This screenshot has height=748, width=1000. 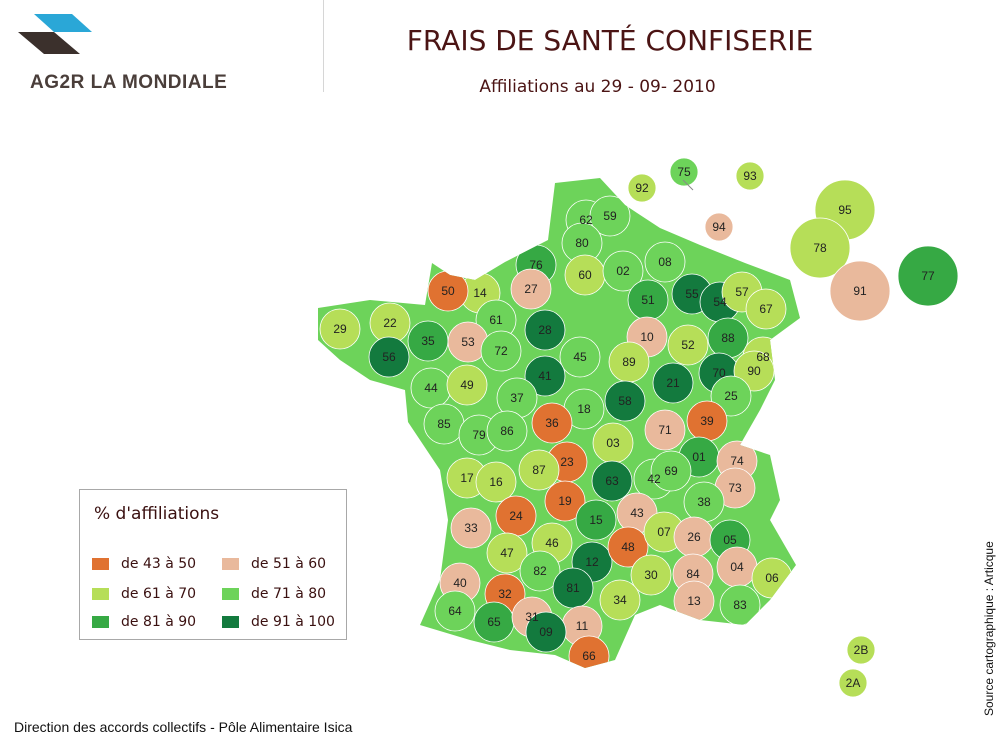 I want to click on department-label-21: 21, so click(x=673, y=383).